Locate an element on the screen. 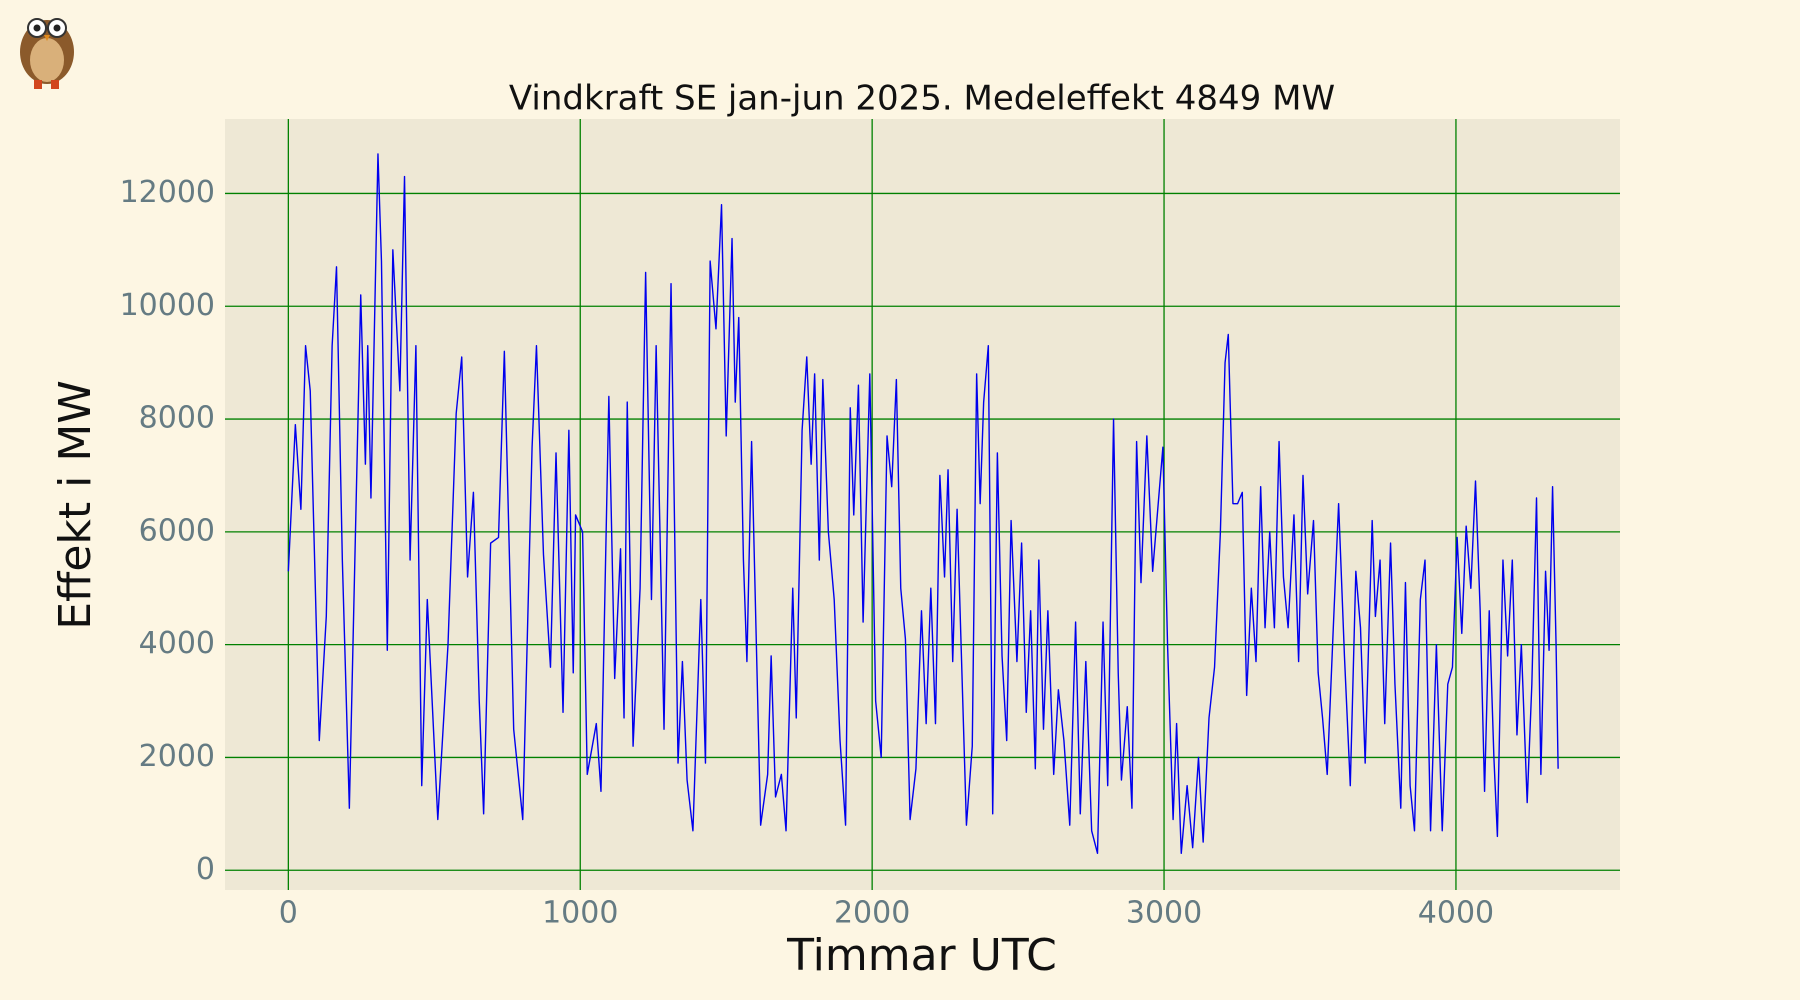 This screenshot has height=1000, width=1800. x-tick-label: 2000 is located at coordinates (872, 913).